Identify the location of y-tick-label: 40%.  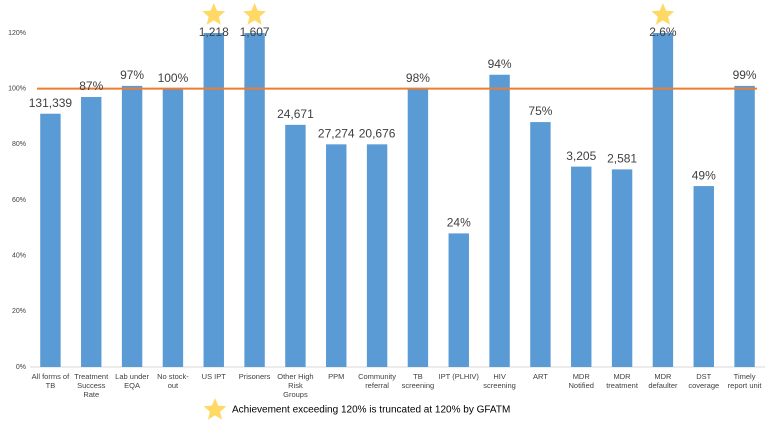
(19, 256).